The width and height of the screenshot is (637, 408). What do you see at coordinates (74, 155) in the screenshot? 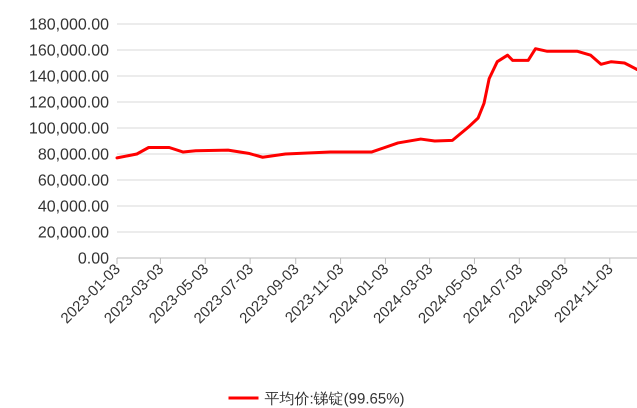
I see `y-tick-label: 80,000.00` at bounding box center [74, 155].